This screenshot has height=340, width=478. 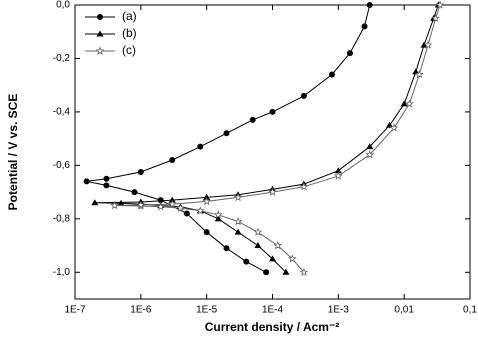 What do you see at coordinates (62, 218) in the screenshot?
I see `y-tick-label: -0,8` at bounding box center [62, 218].